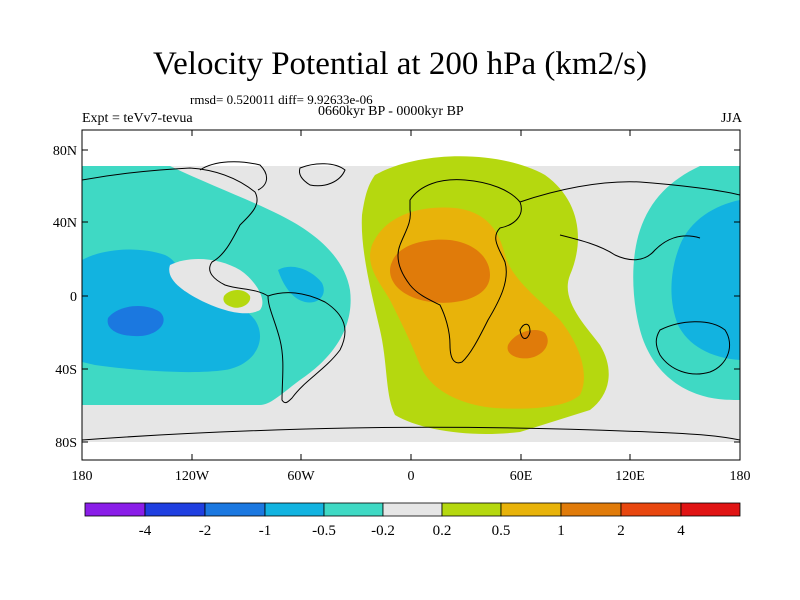 This screenshot has width=800, height=600. What do you see at coordinates (400, 64) in the screenshot?
I see `page-title: Velocity Potential at 200 hPa (km2/s)` at bounding box center [400, 64].